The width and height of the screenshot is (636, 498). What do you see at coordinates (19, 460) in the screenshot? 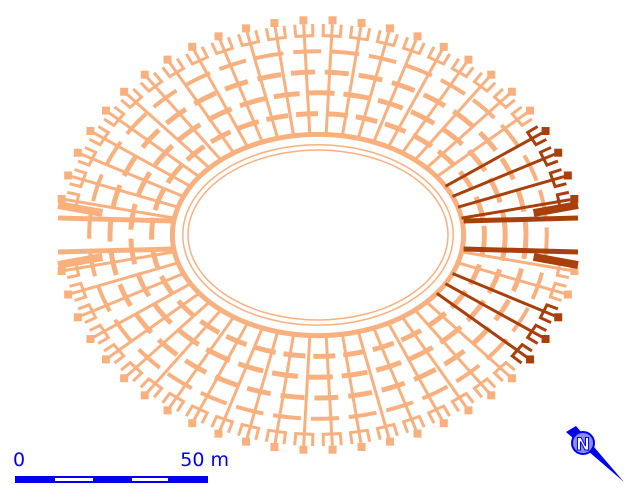
I see `scale-start-label: 0` at bounding box center [19, 460].